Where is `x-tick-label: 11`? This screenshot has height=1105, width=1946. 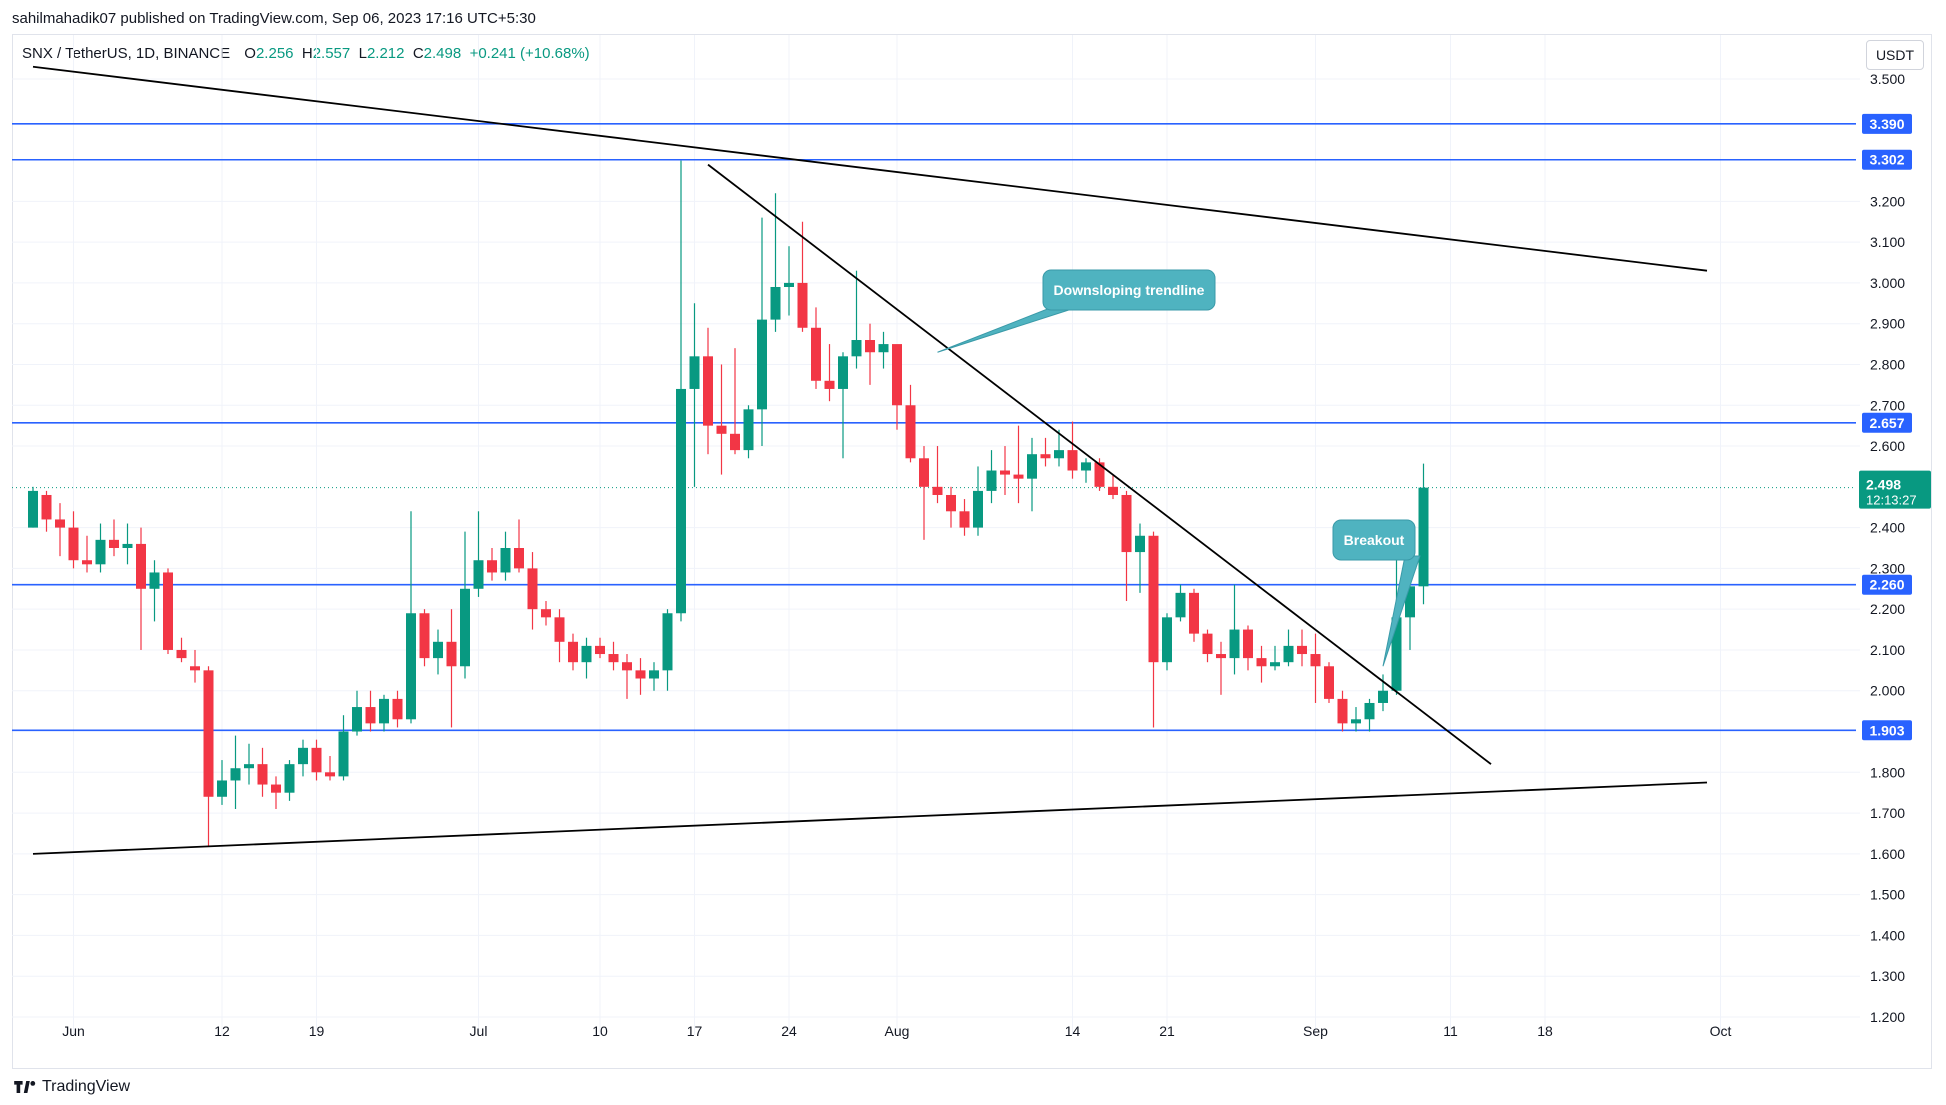
x-tick-label: 11 is located at coordinates (1450, 1031).